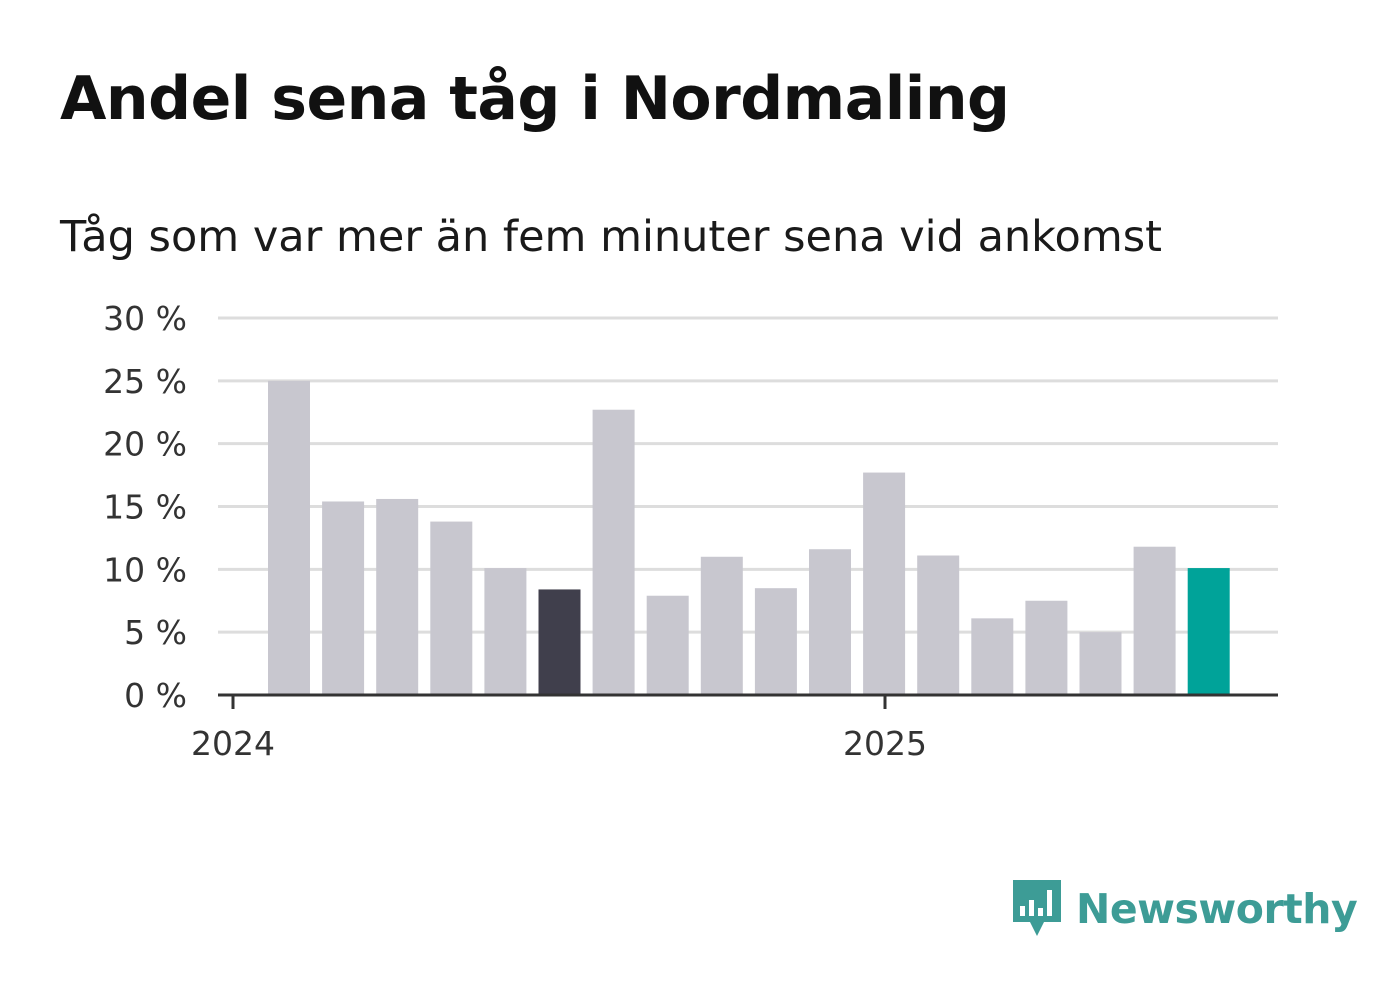 The image size is (1382, 999). What do you see at coordinates (233, 743) in the screenshot?
I see `x-tick-label: 2024` at bounding box center [233, 743].